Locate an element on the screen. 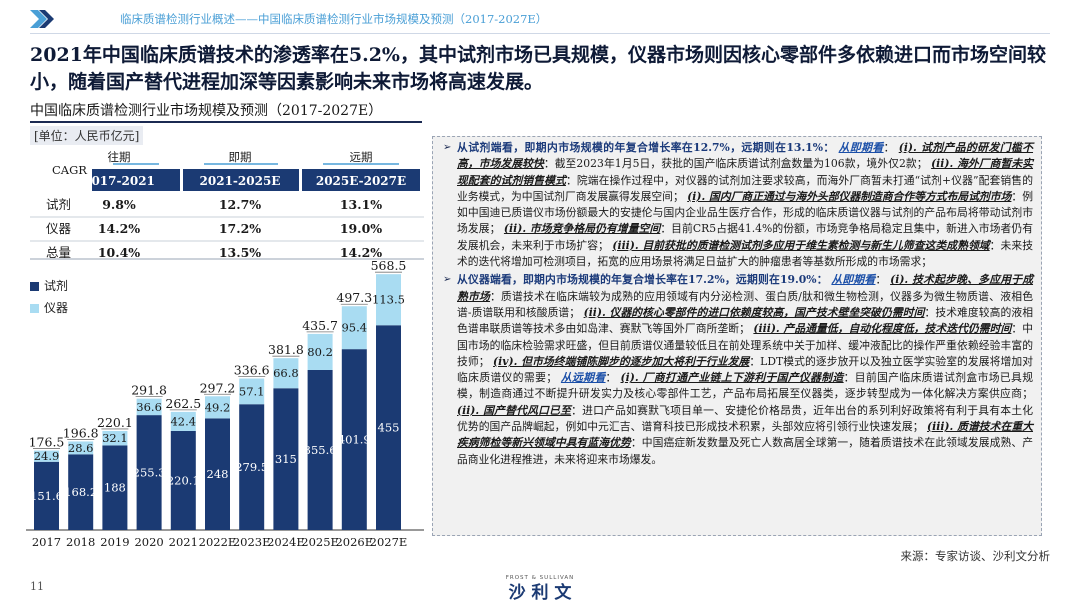  cagr-range-header: 2021-2025E is located at coordinates (240, 181).